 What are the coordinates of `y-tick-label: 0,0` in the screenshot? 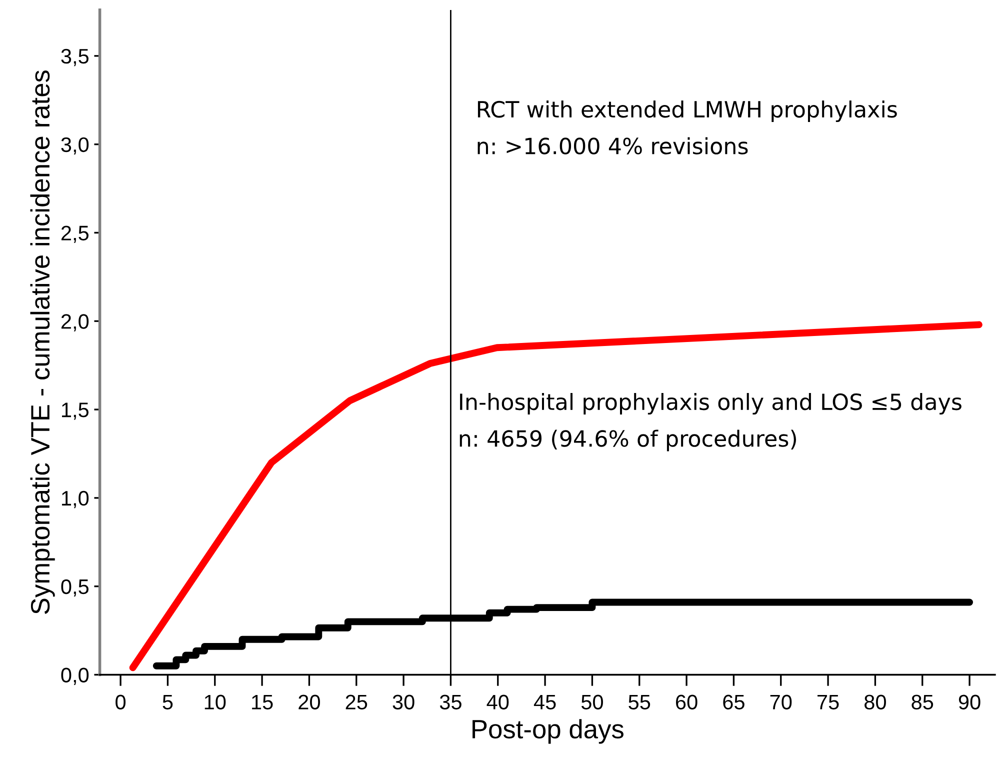 It's located at (75, 676).